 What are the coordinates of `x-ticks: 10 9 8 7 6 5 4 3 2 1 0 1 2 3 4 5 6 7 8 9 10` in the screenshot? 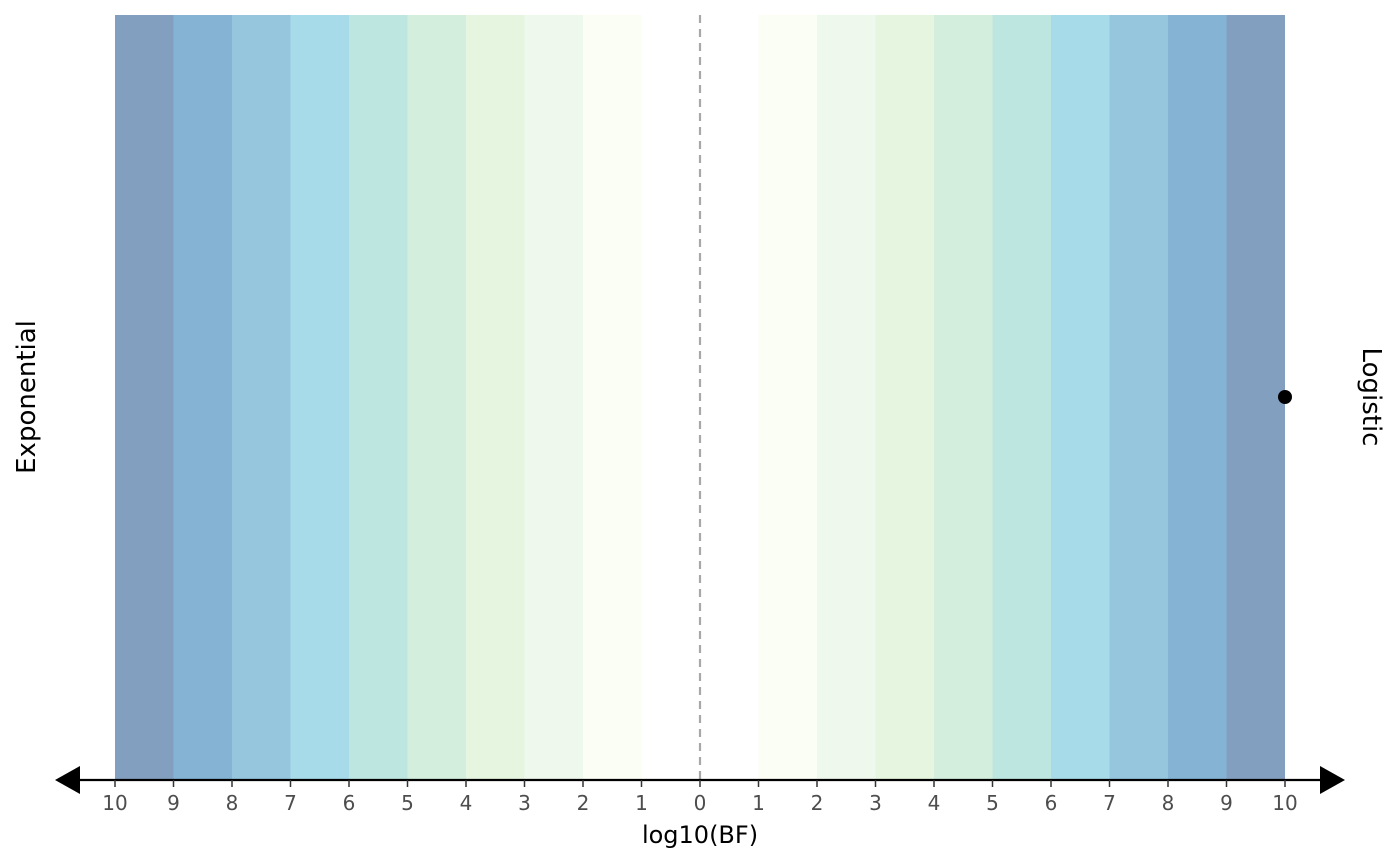 It's located at (700, 797).